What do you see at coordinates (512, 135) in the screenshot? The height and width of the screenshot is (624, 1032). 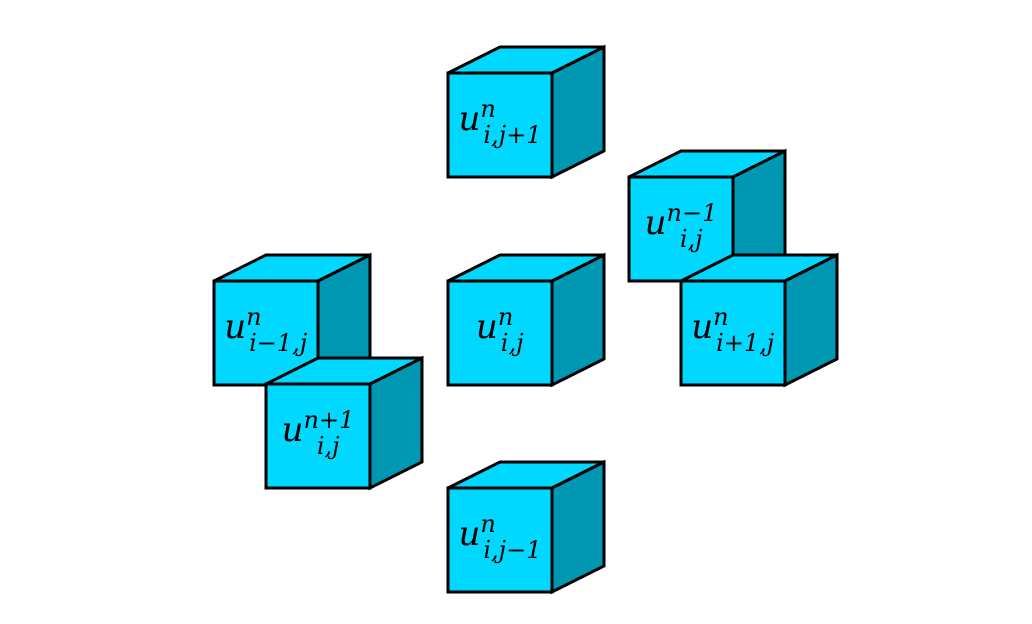 I see `label-subscript: i,j+1` at bounding box center [512, 135].